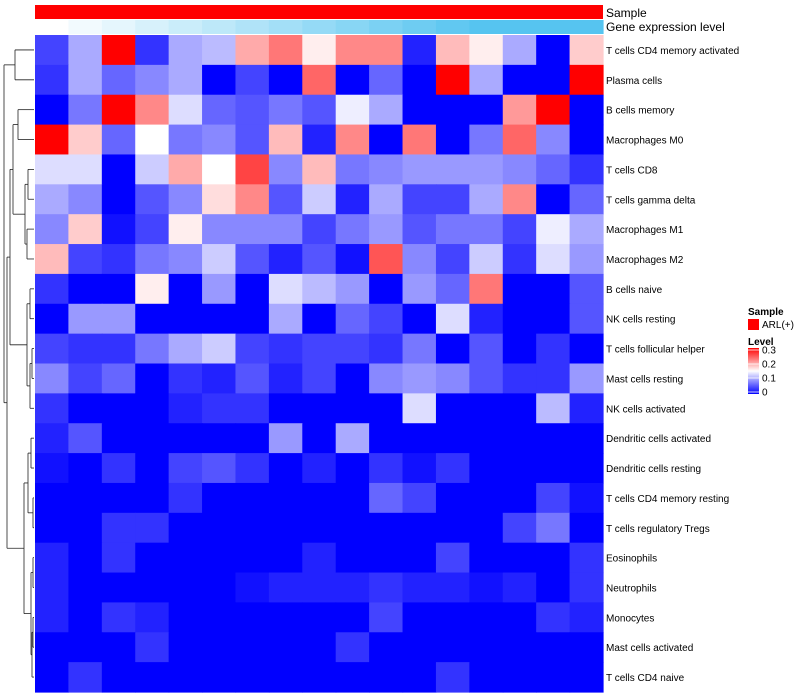 The height and width of the screenshot is (700, 800). What do you see at coordinates (644, 379) in the screenshot?
I see `row-label: Mast cells resting` at bounding box center [644, 379].